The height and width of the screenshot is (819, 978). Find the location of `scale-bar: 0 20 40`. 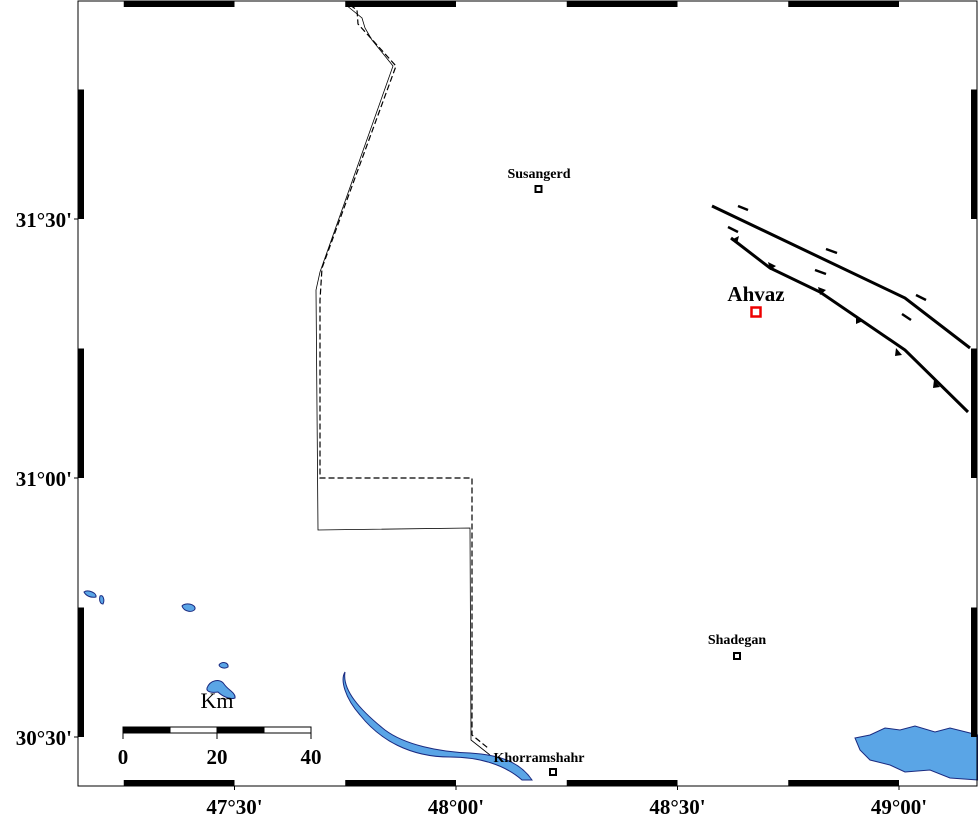

scale-bar: 0 20 40 is located at coordinates (220, 747).